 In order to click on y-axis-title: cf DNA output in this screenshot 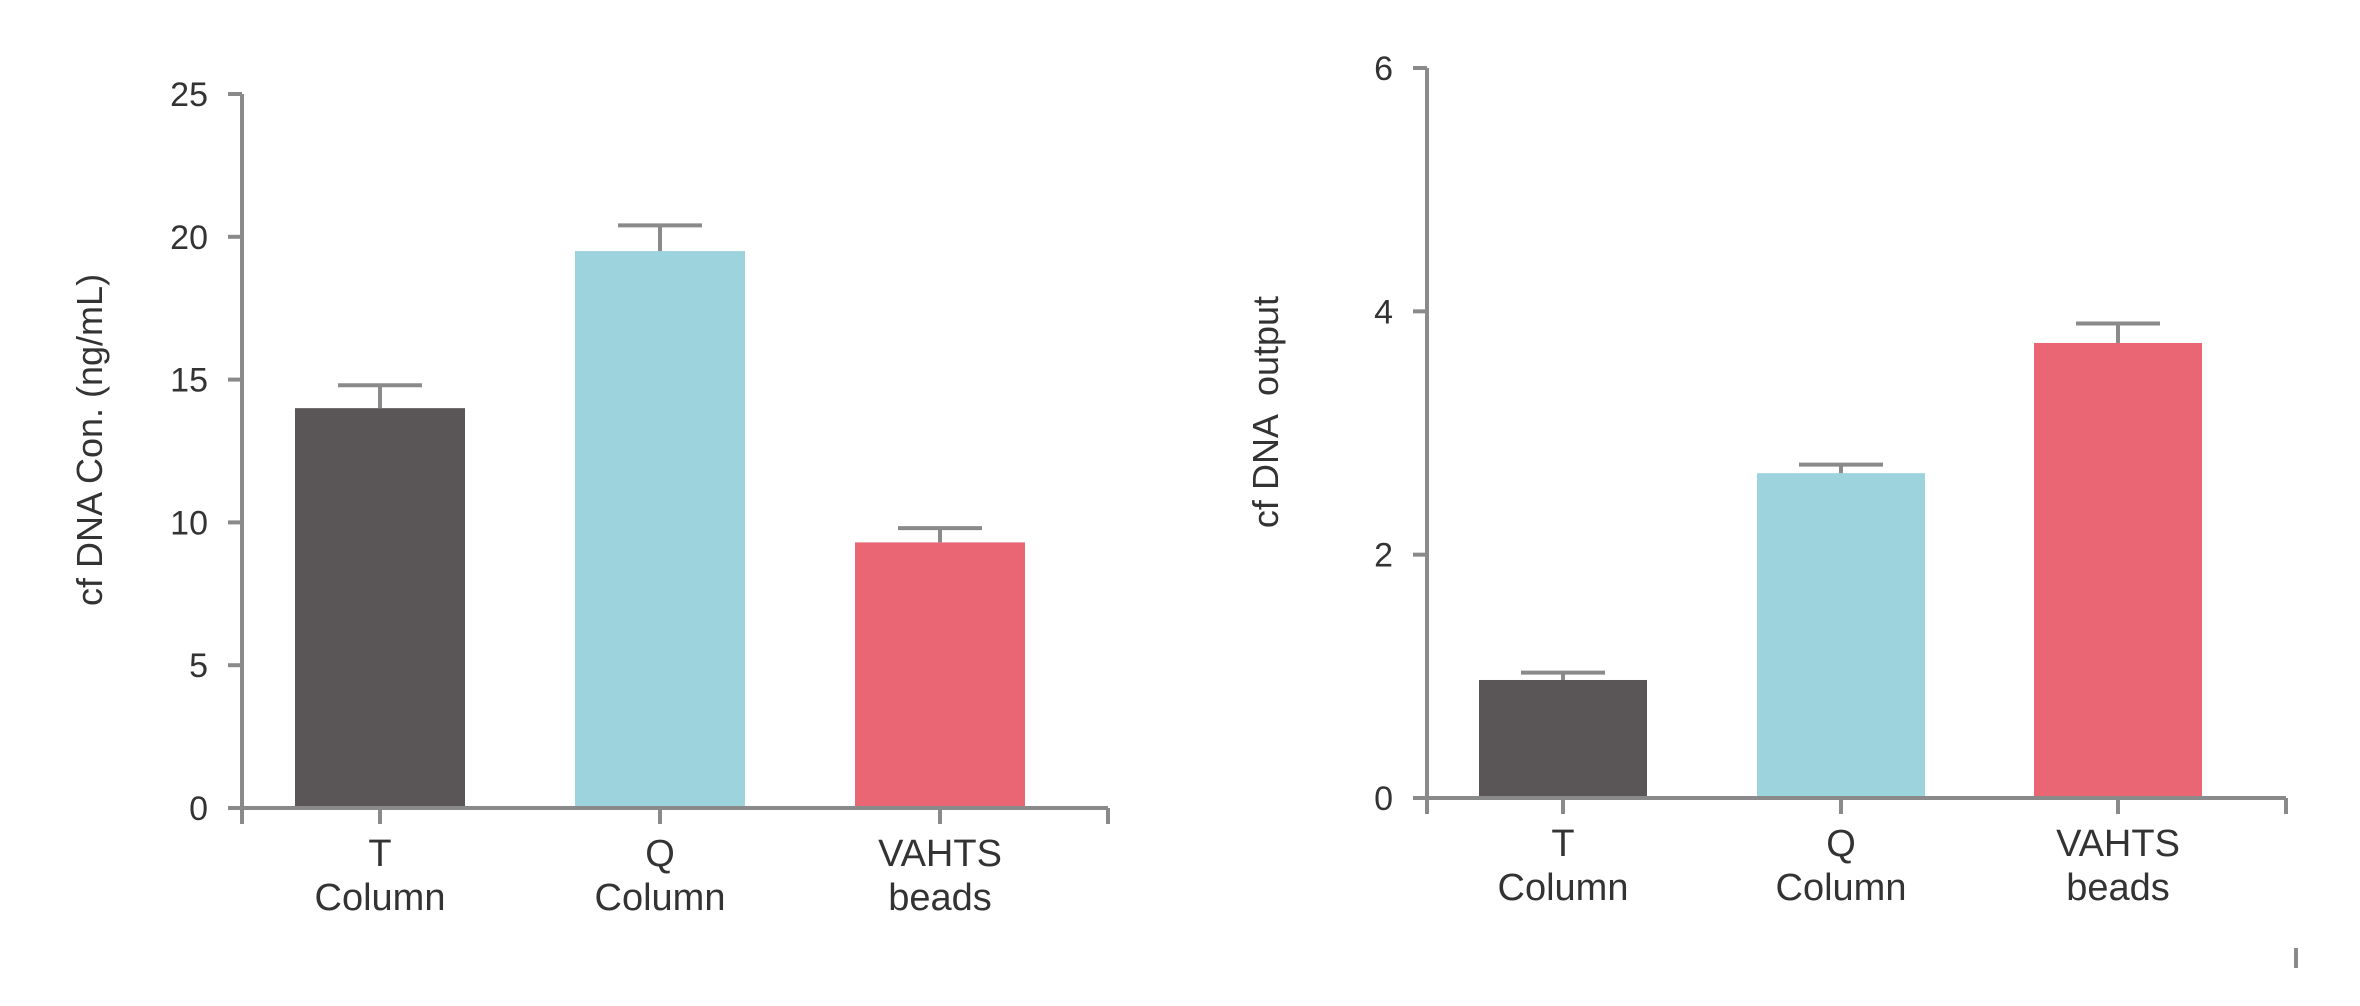, I will do `click(1265, 412)`.